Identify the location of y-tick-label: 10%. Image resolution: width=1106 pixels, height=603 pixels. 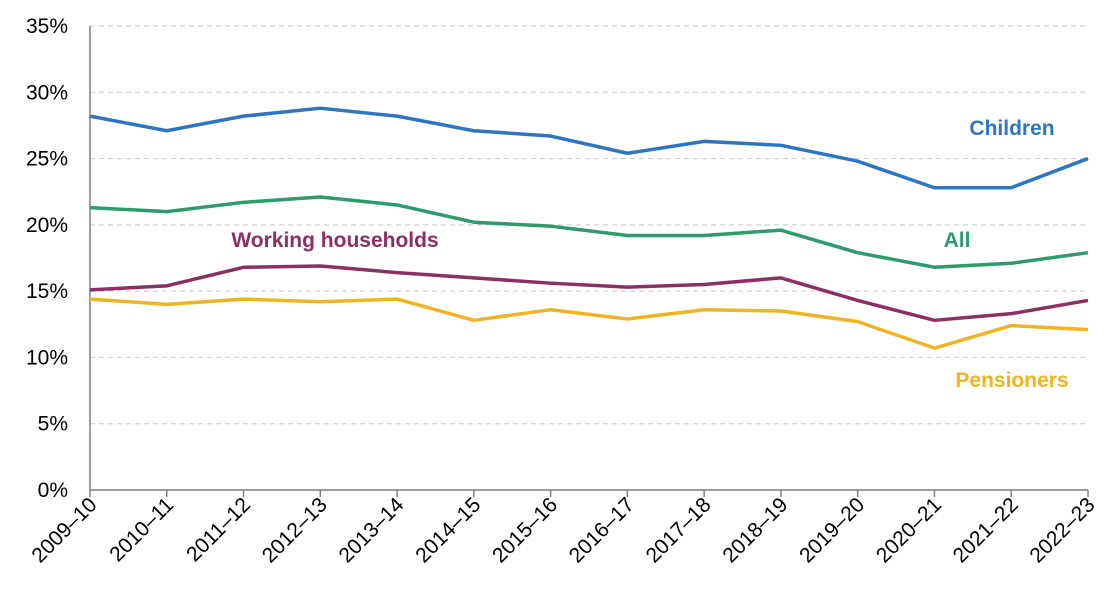
(47, 357).